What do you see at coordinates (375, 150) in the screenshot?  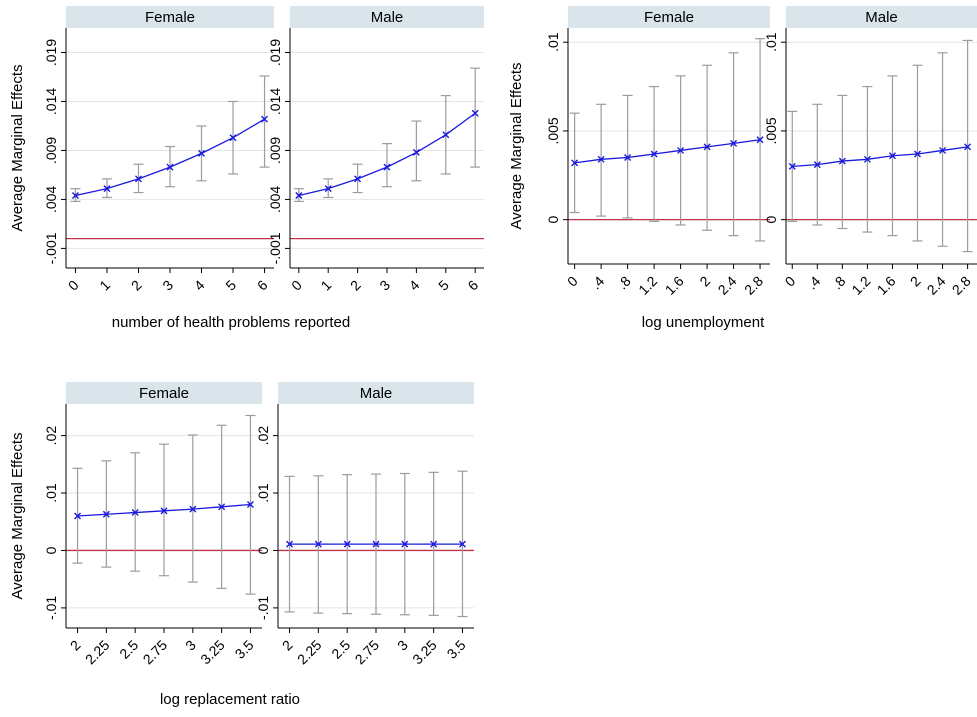 I see `panel-male: Male -.001 .004 .009 .014 .019 0 1 2 3 4 5 6` at bounding box center [375, 150].